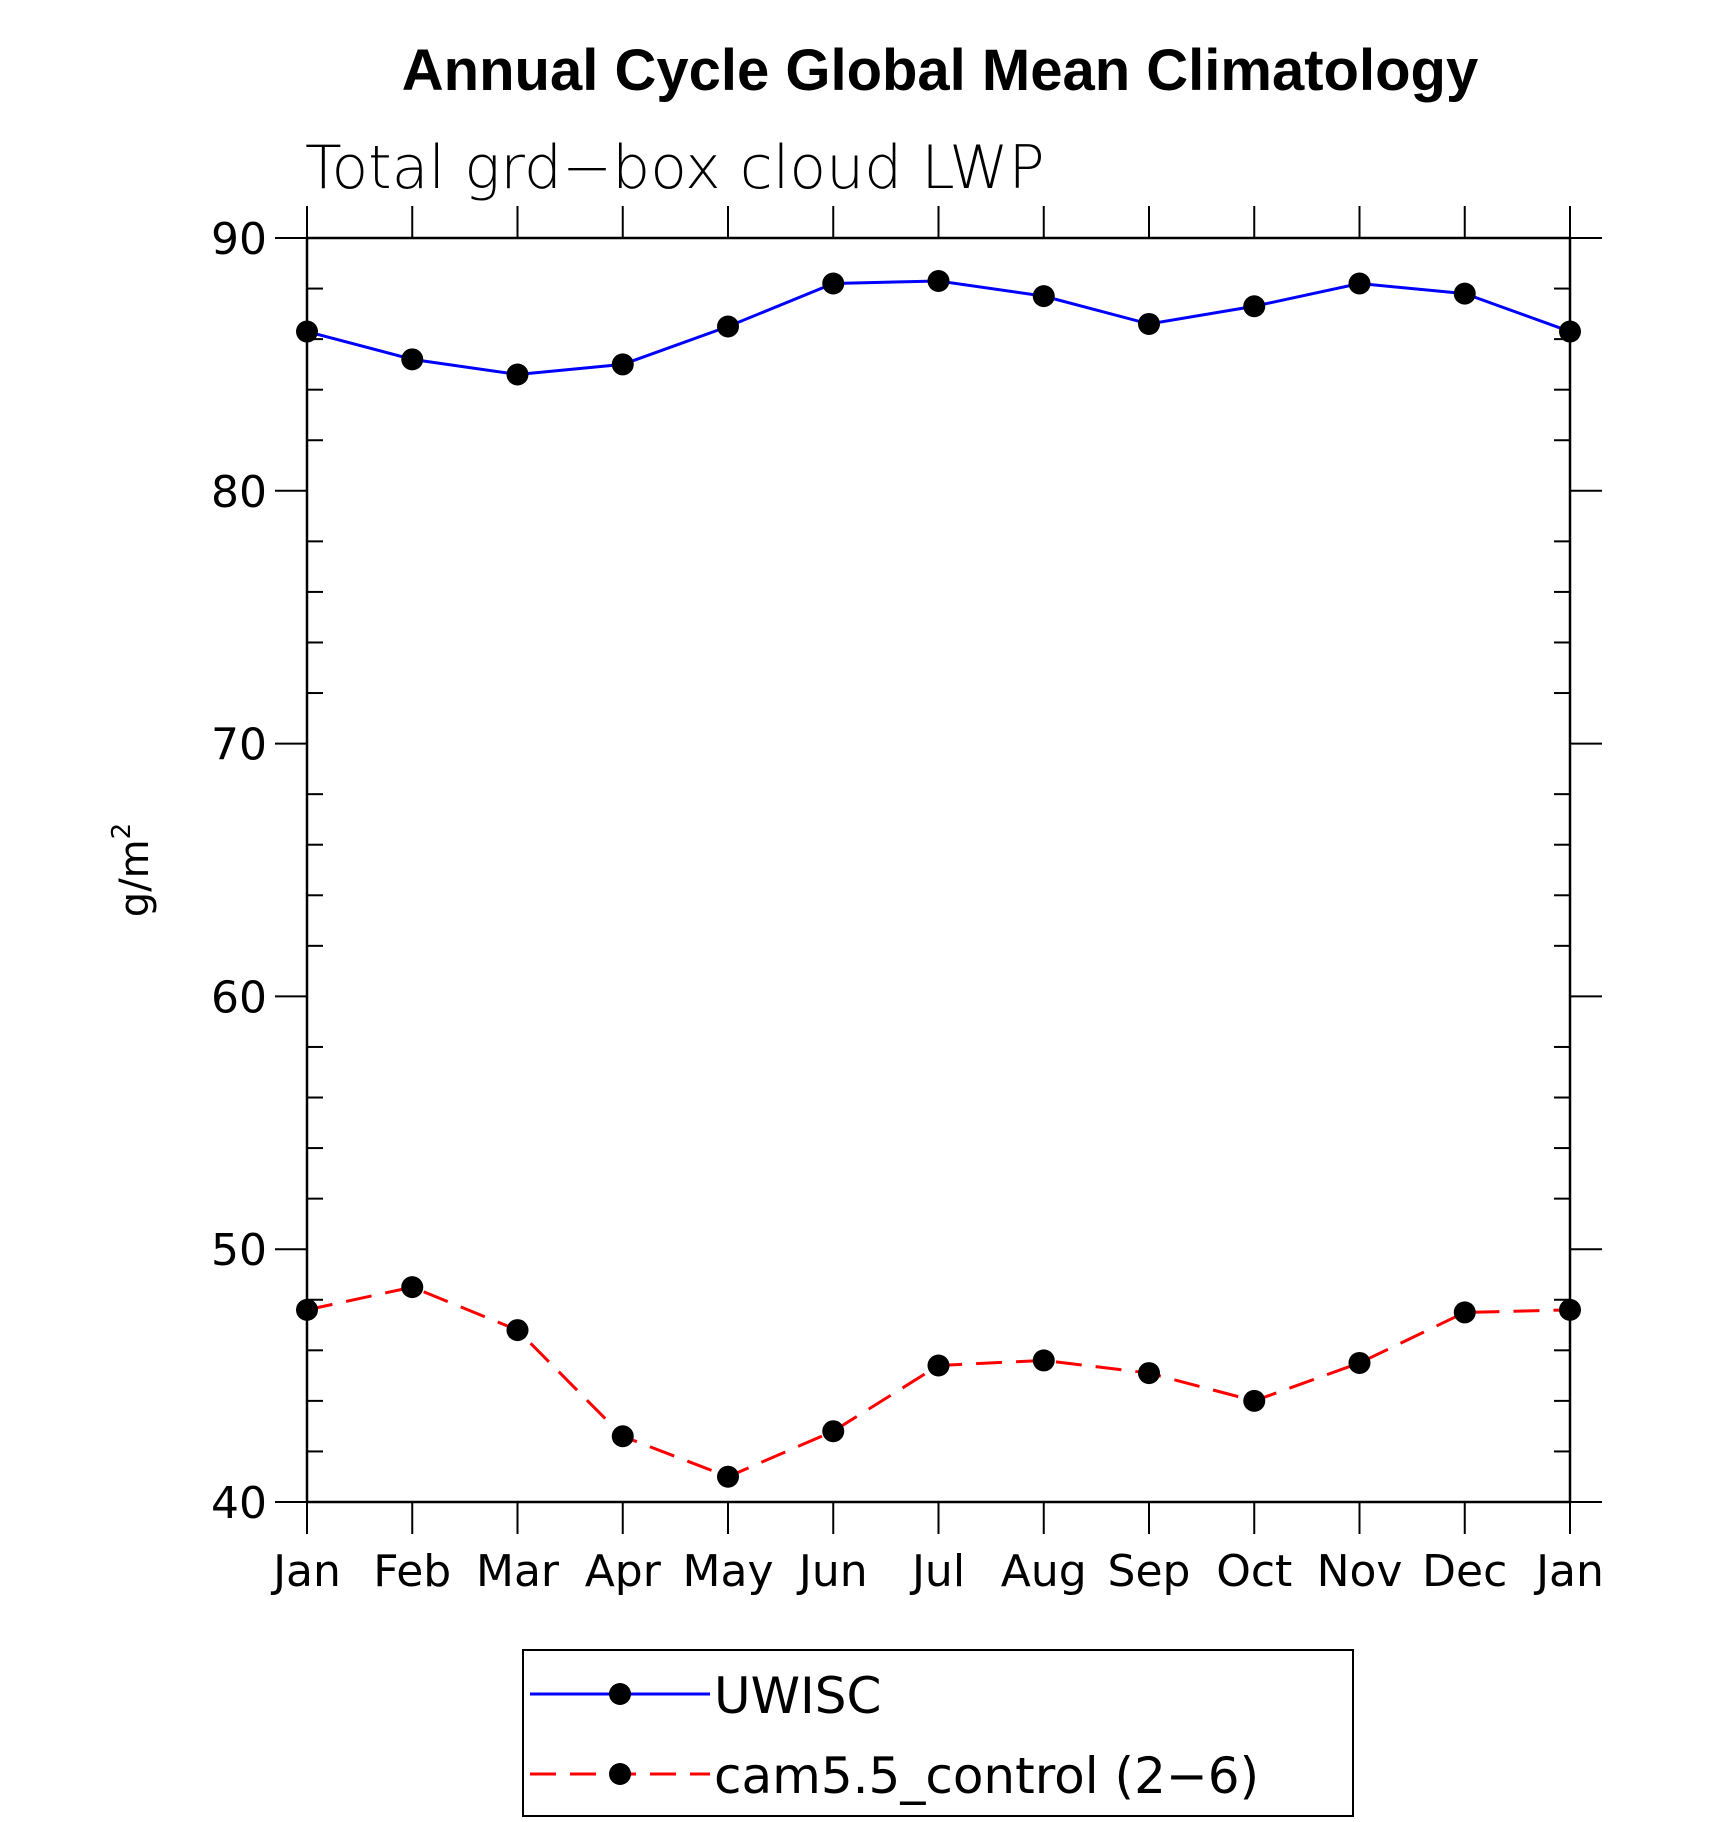 The width and height of the screenshot is (1710, 1822). Describe the element at coordinates (675, 168) in the screenshot. I see `chart-subtitle: Total grd−box cloud LWP` at that location.